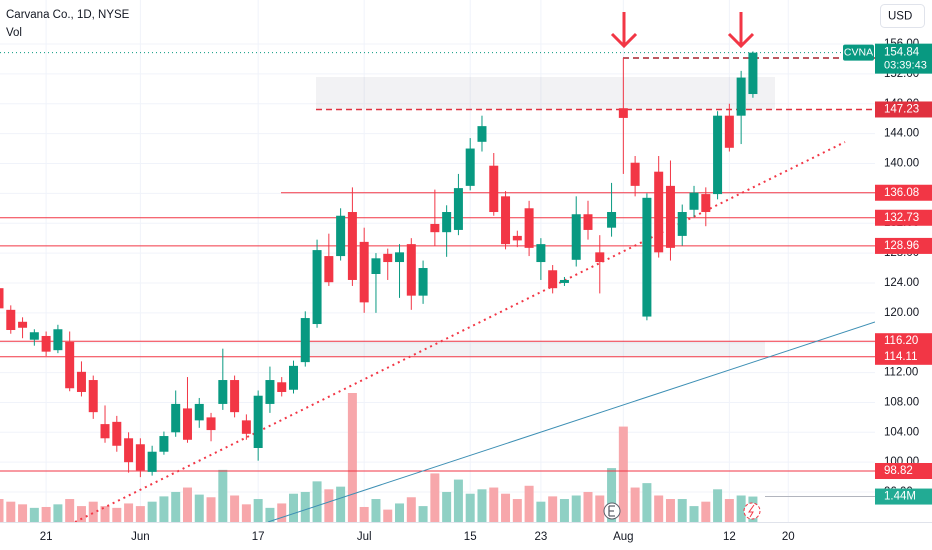 This screenshot has width=932, height=550. I want to click on x-tick-label: Aug, so click(623, 537).